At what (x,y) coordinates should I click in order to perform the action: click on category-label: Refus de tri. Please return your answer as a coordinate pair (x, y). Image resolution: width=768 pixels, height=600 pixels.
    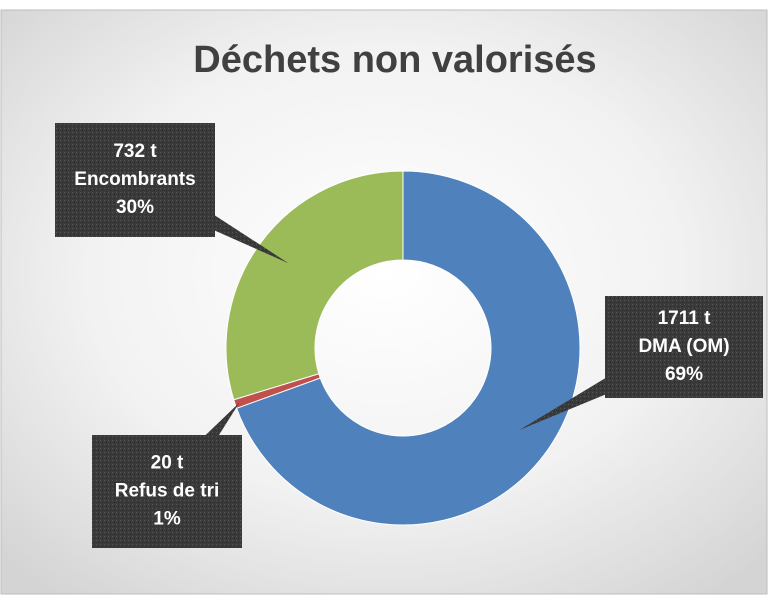
    Looking at the image, I should click on (167, 491).